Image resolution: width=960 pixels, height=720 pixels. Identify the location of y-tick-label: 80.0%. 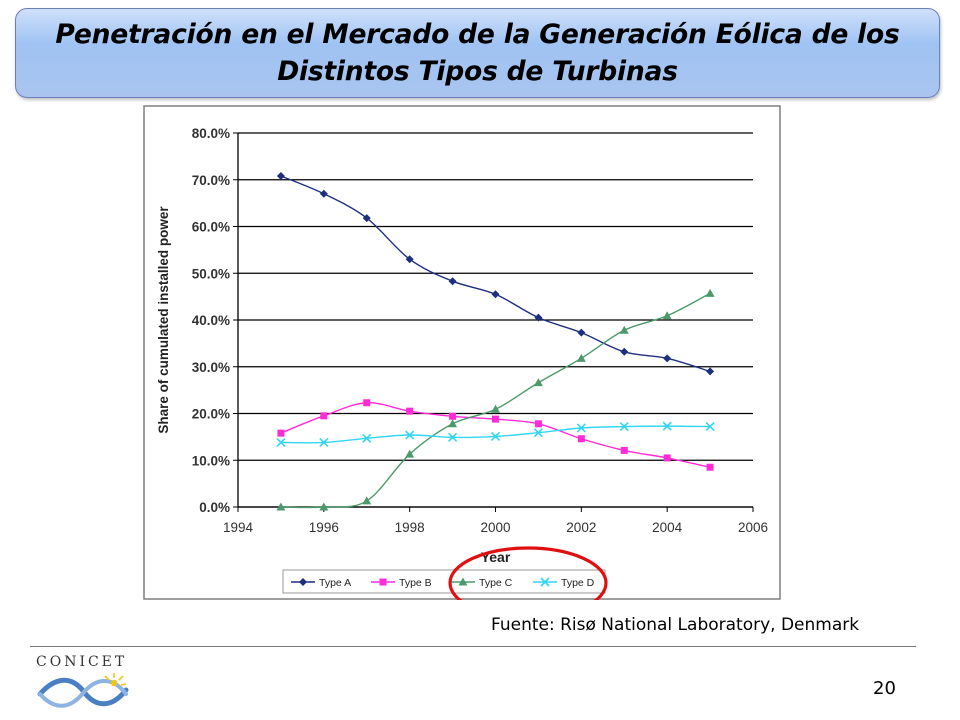
(211, 133).